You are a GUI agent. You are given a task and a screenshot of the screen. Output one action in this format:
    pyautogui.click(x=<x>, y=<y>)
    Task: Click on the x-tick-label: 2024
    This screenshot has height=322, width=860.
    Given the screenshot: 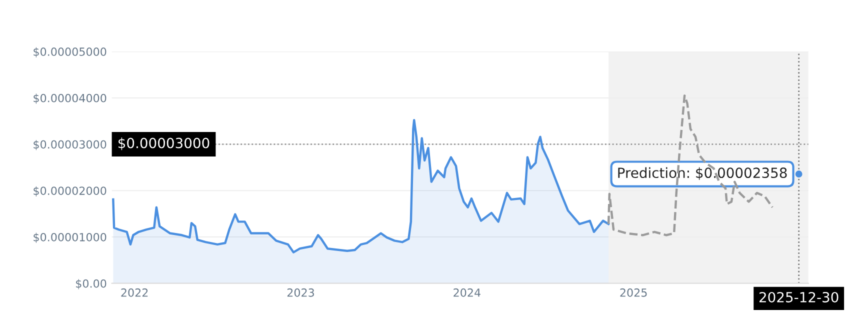 What is the action you would take?
    pyautogui.click(x=467, y=292)
    